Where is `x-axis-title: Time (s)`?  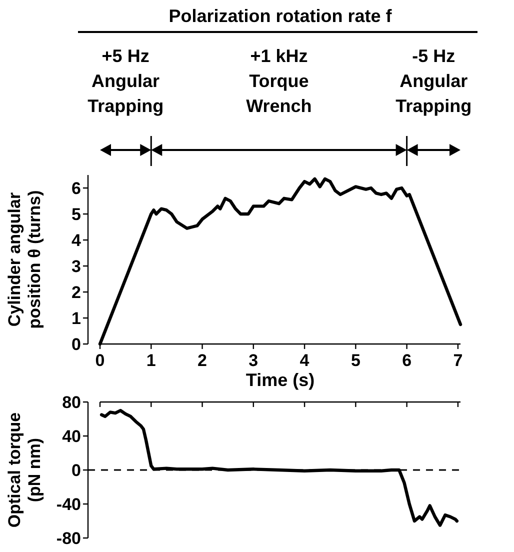 x-axis-title: Time (s) is located at coordinates (280, 380).